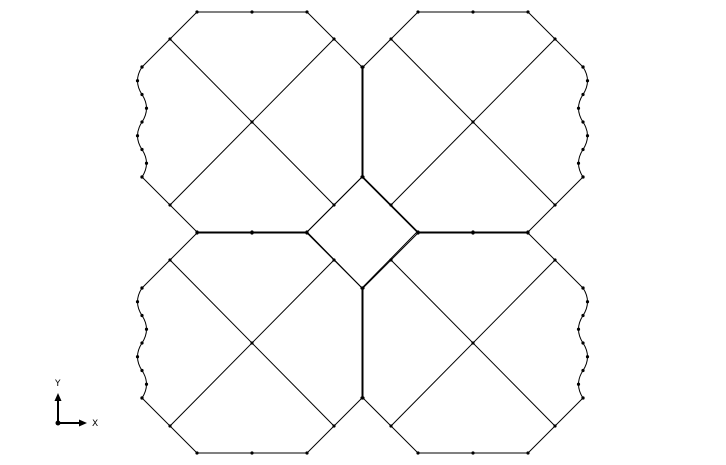 This screenshot has width=726, height=465. I want to click on triad-y-arrow-icon, so click(58, 397).